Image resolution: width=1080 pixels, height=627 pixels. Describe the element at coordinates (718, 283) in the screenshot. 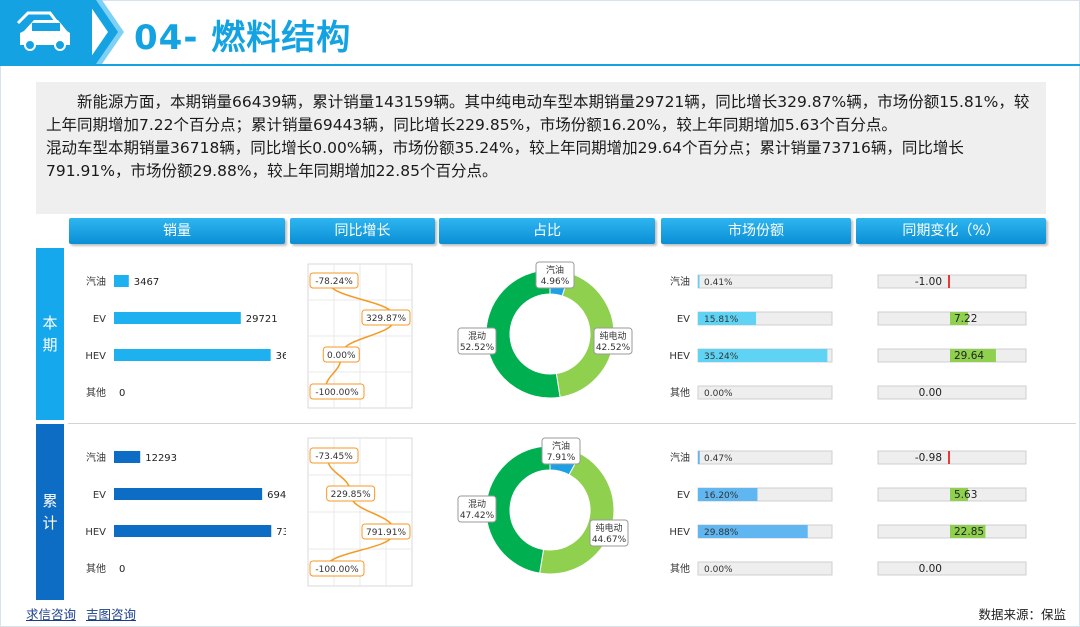

I see `share-label: 0.41%` at that location.